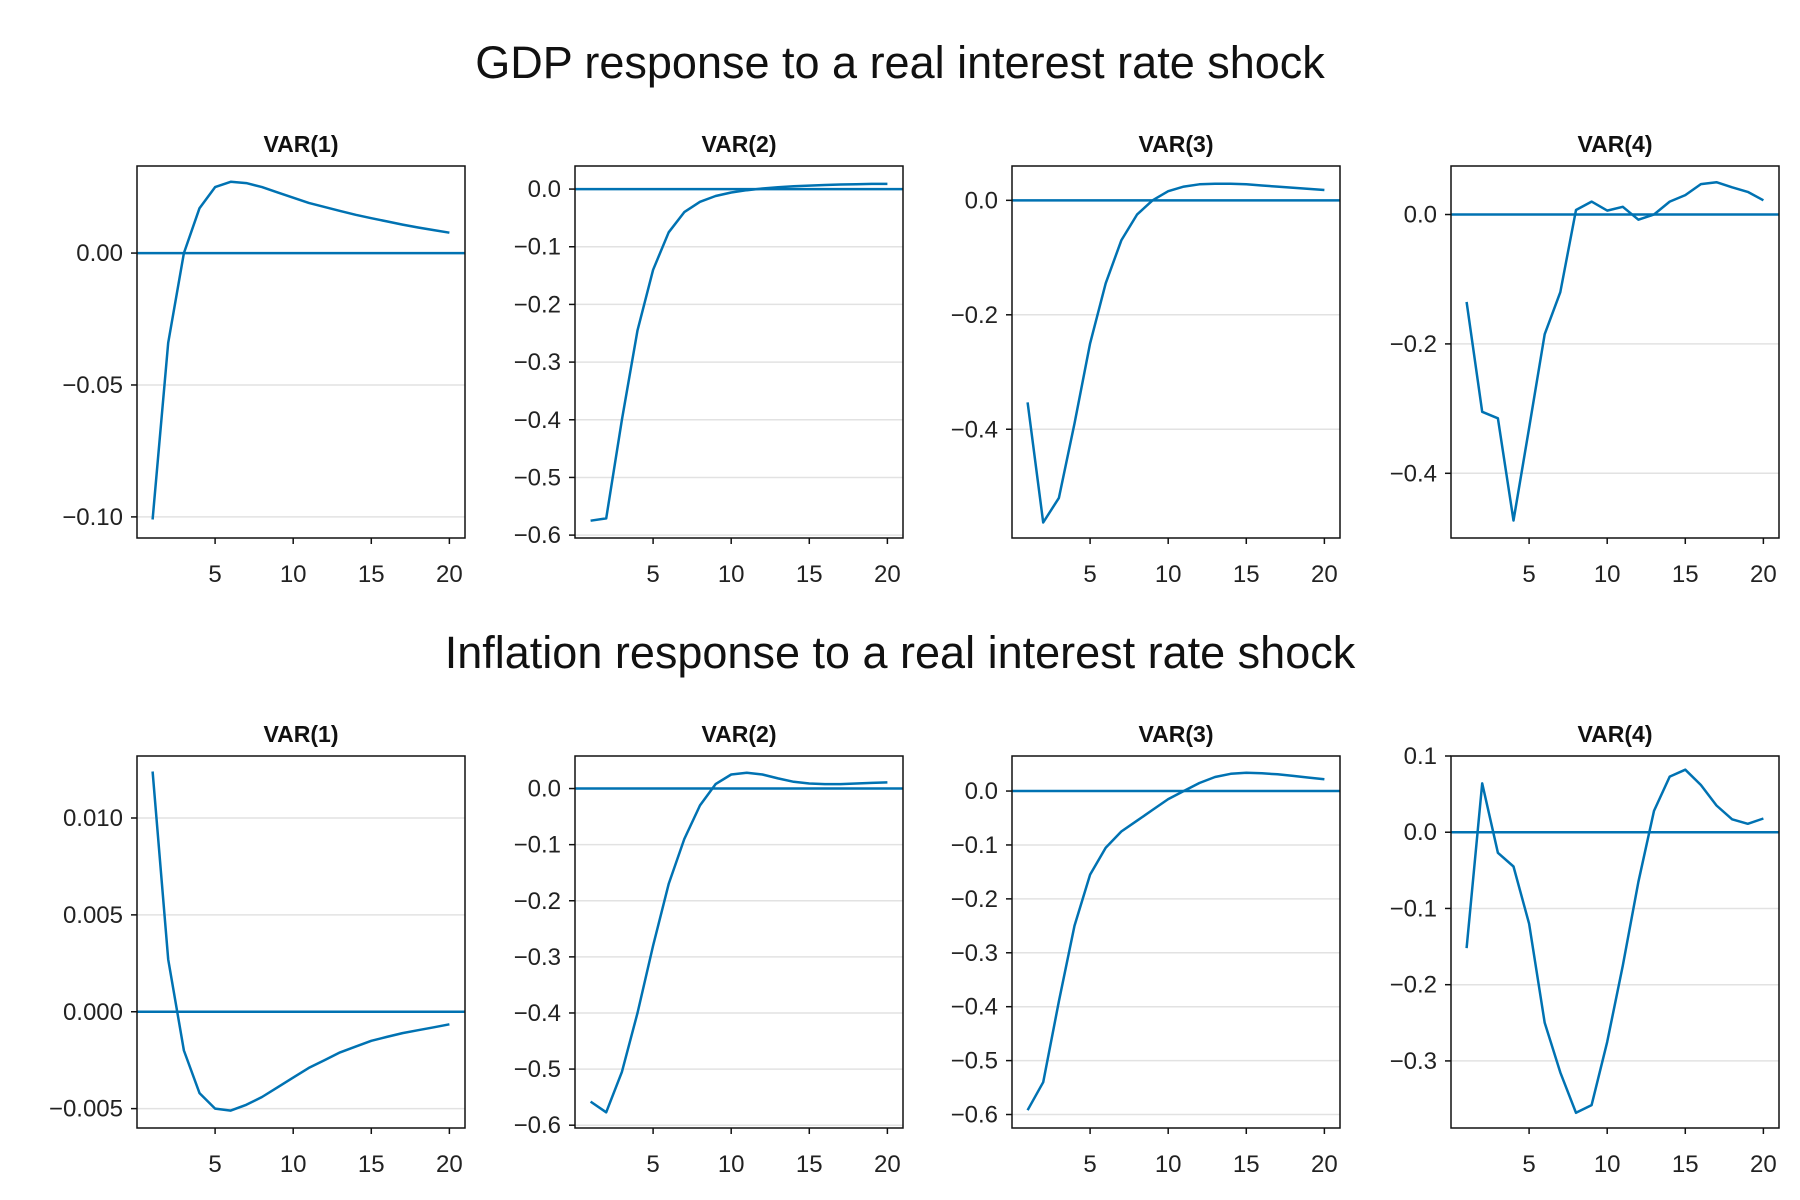  What do you see at coordinates (1413, 985) in the screenshot?
I see `inflation-var4-ytick-label: −0.2` at bounding box center [1413, 985].